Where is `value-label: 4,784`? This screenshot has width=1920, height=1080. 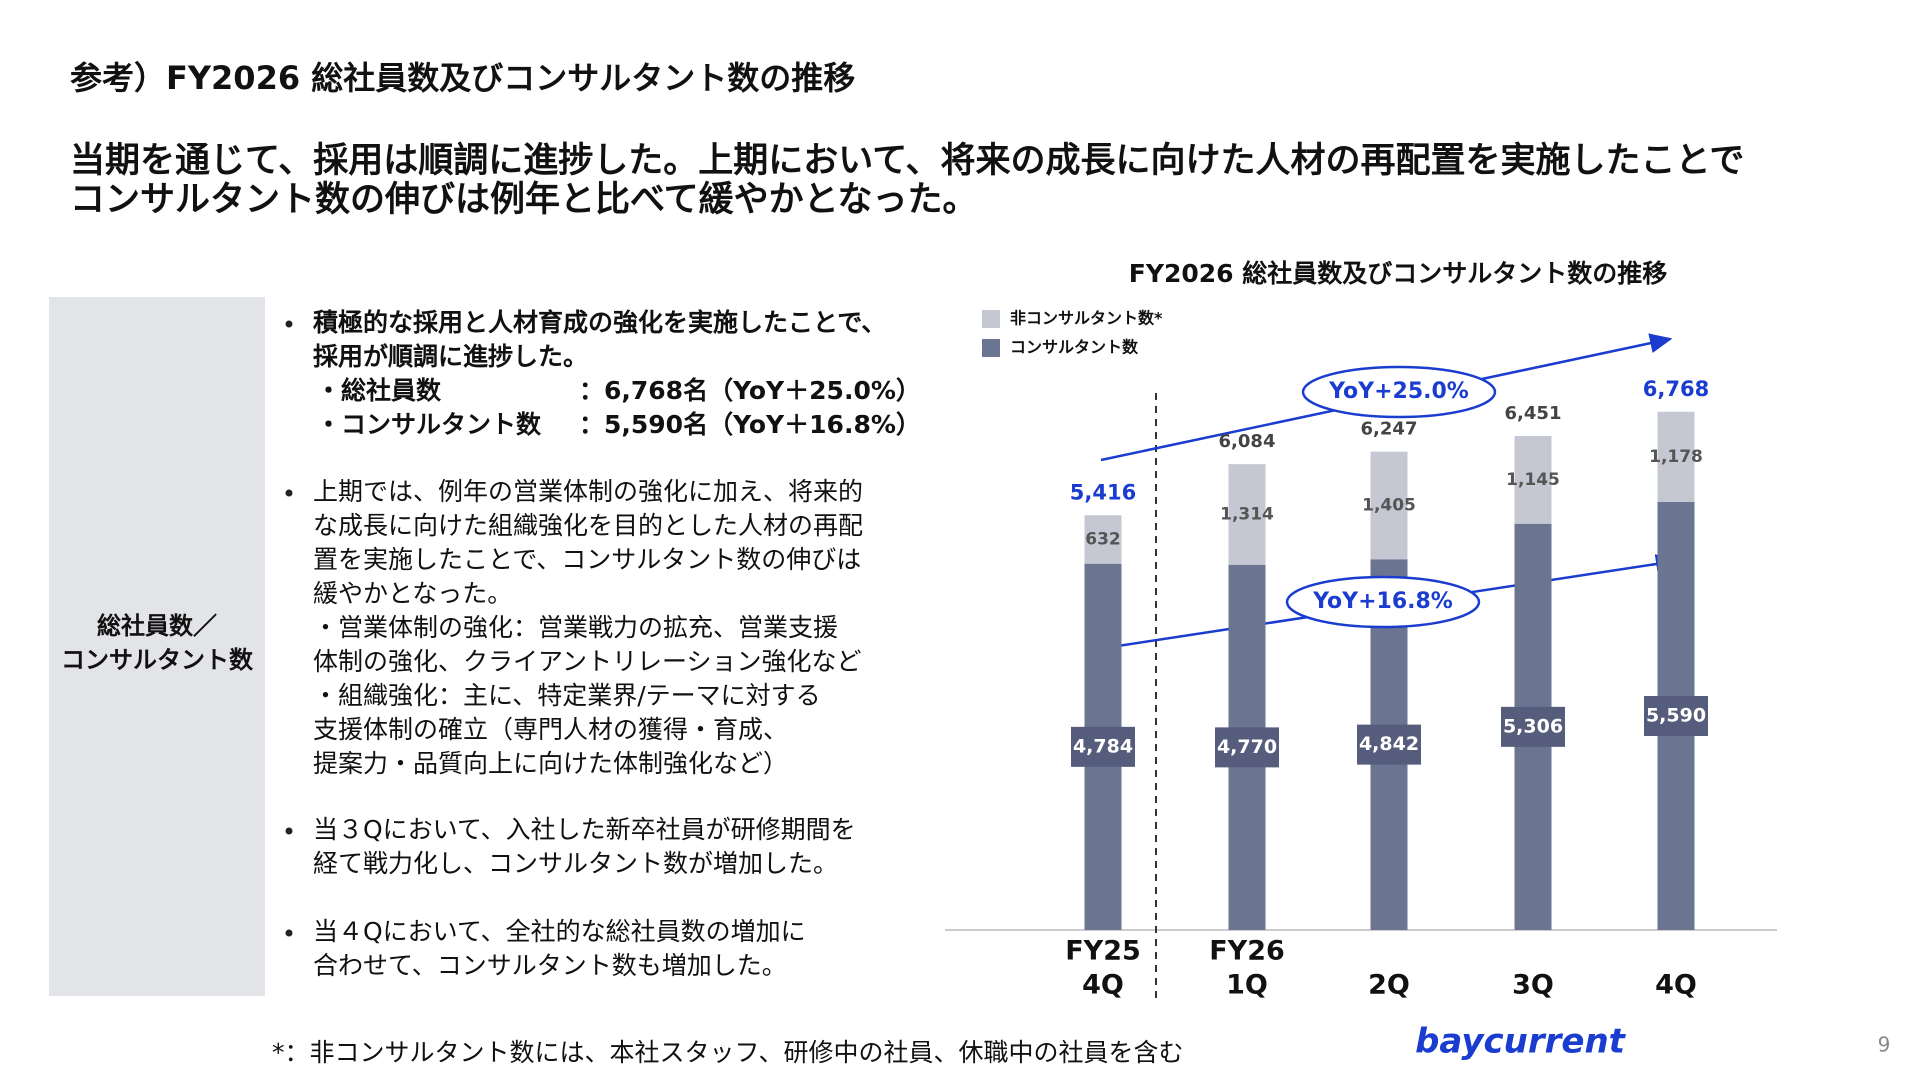 value-label: 4,784 is located at coordinates (1103, 746).